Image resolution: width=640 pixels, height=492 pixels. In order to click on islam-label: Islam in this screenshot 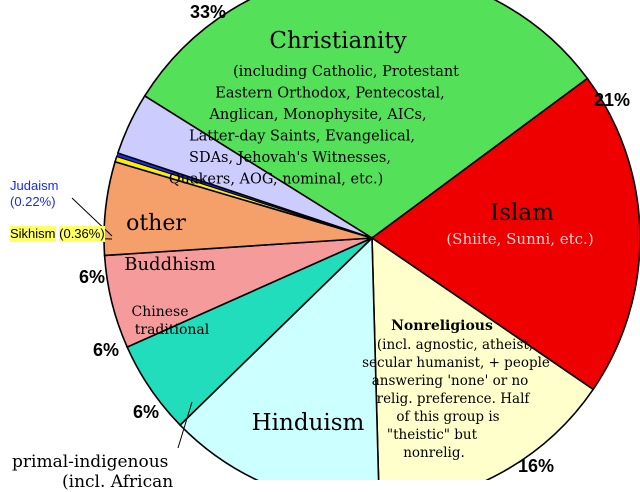, I will do `click(522, 213)`.